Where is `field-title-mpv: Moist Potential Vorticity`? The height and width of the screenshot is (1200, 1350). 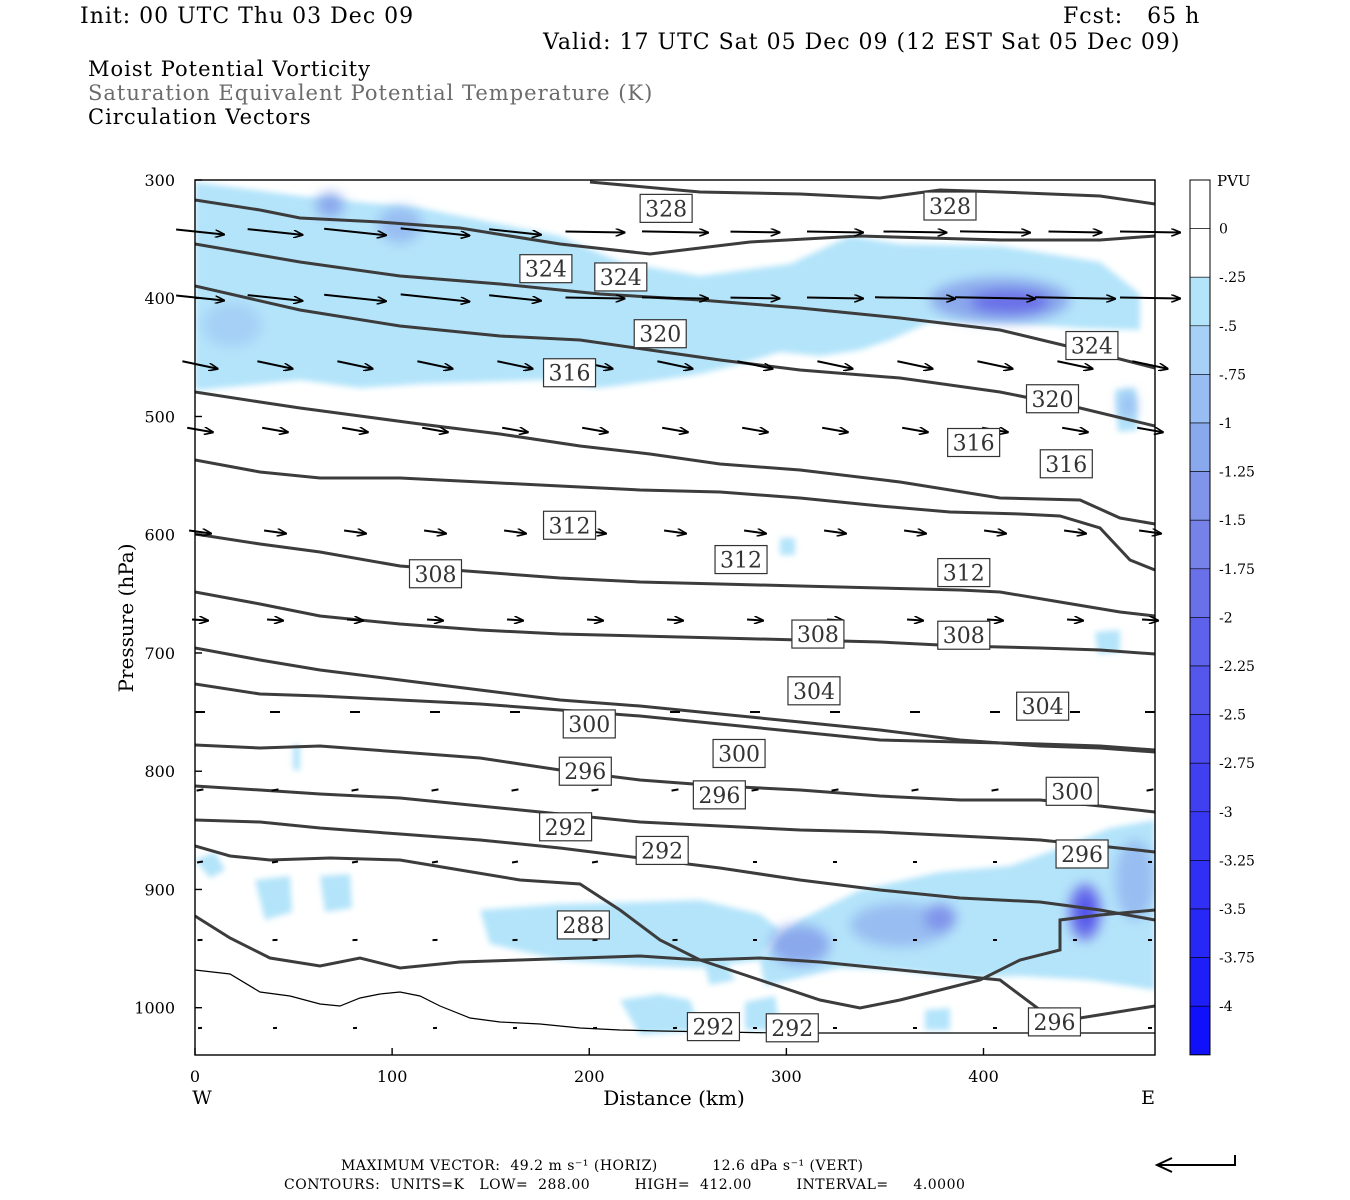 field-title-mpv: Moist Potential Vorticity is located at coordinates (229, 69).